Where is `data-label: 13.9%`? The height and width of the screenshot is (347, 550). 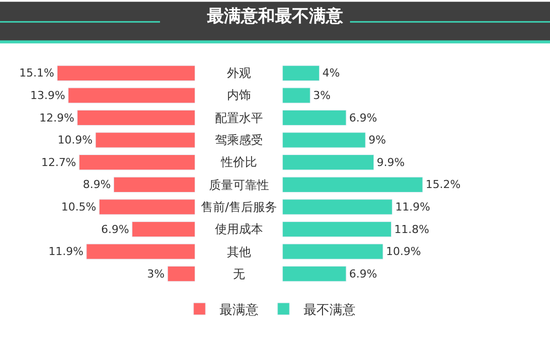
data-label: 13.9% is located at coordinates (48, 95).